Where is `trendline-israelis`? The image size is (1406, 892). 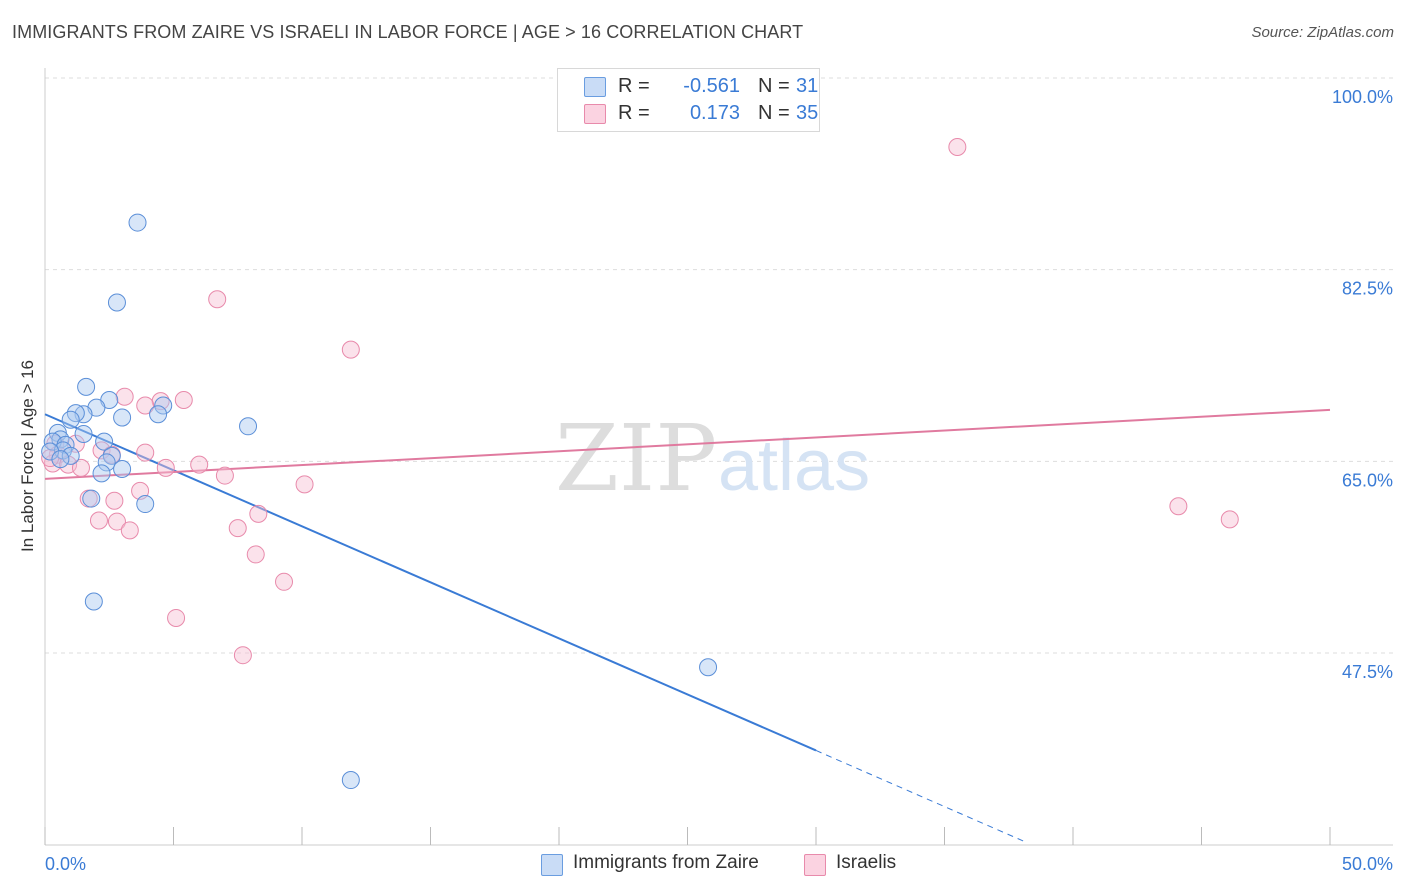
trendline-israelis is located at coordinates (687, 444).